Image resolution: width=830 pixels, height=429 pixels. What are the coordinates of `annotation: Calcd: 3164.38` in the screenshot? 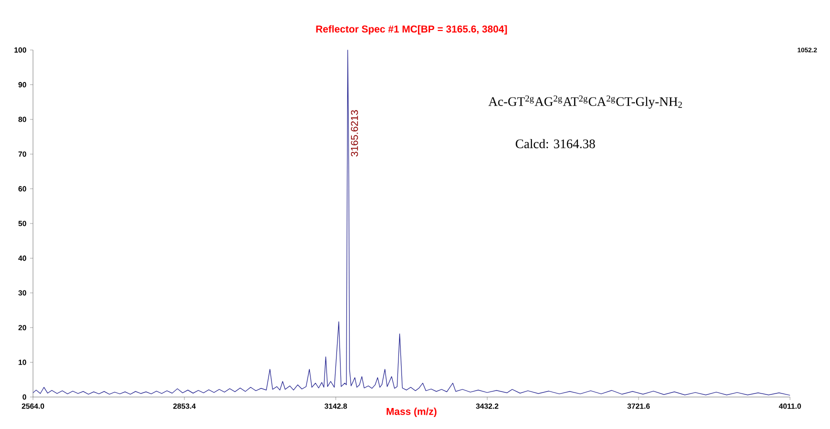 It's located at (555, 143).